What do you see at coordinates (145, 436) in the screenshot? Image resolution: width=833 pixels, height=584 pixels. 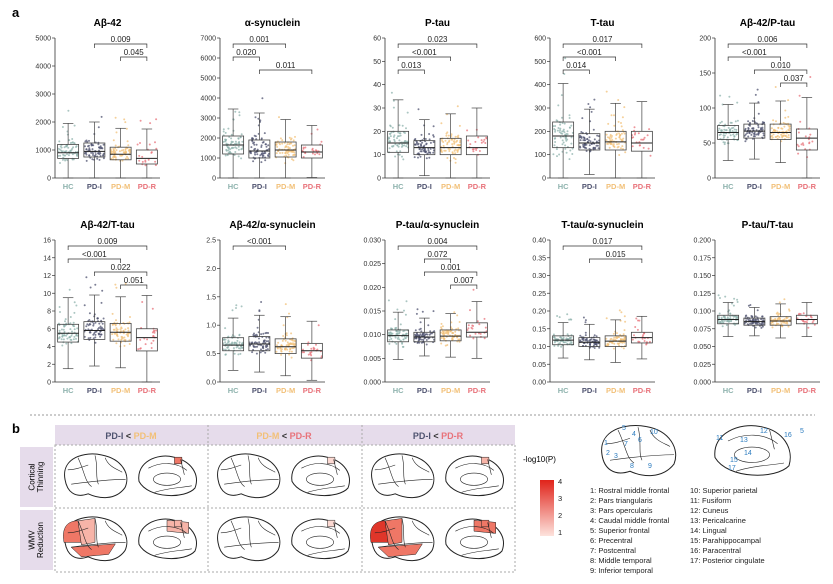 I see `comparison-right: PD-M` at bounding box center [145, 436].